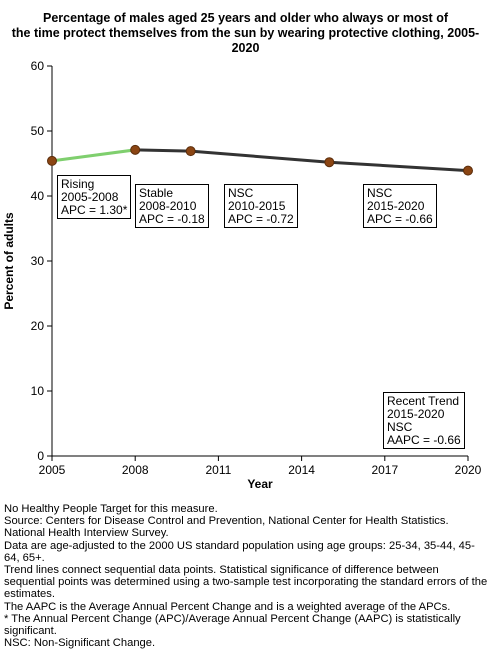 The image size is (491, 649). I want to click on segment-label-2-line-2: 2008-2010, so click(168, 206).